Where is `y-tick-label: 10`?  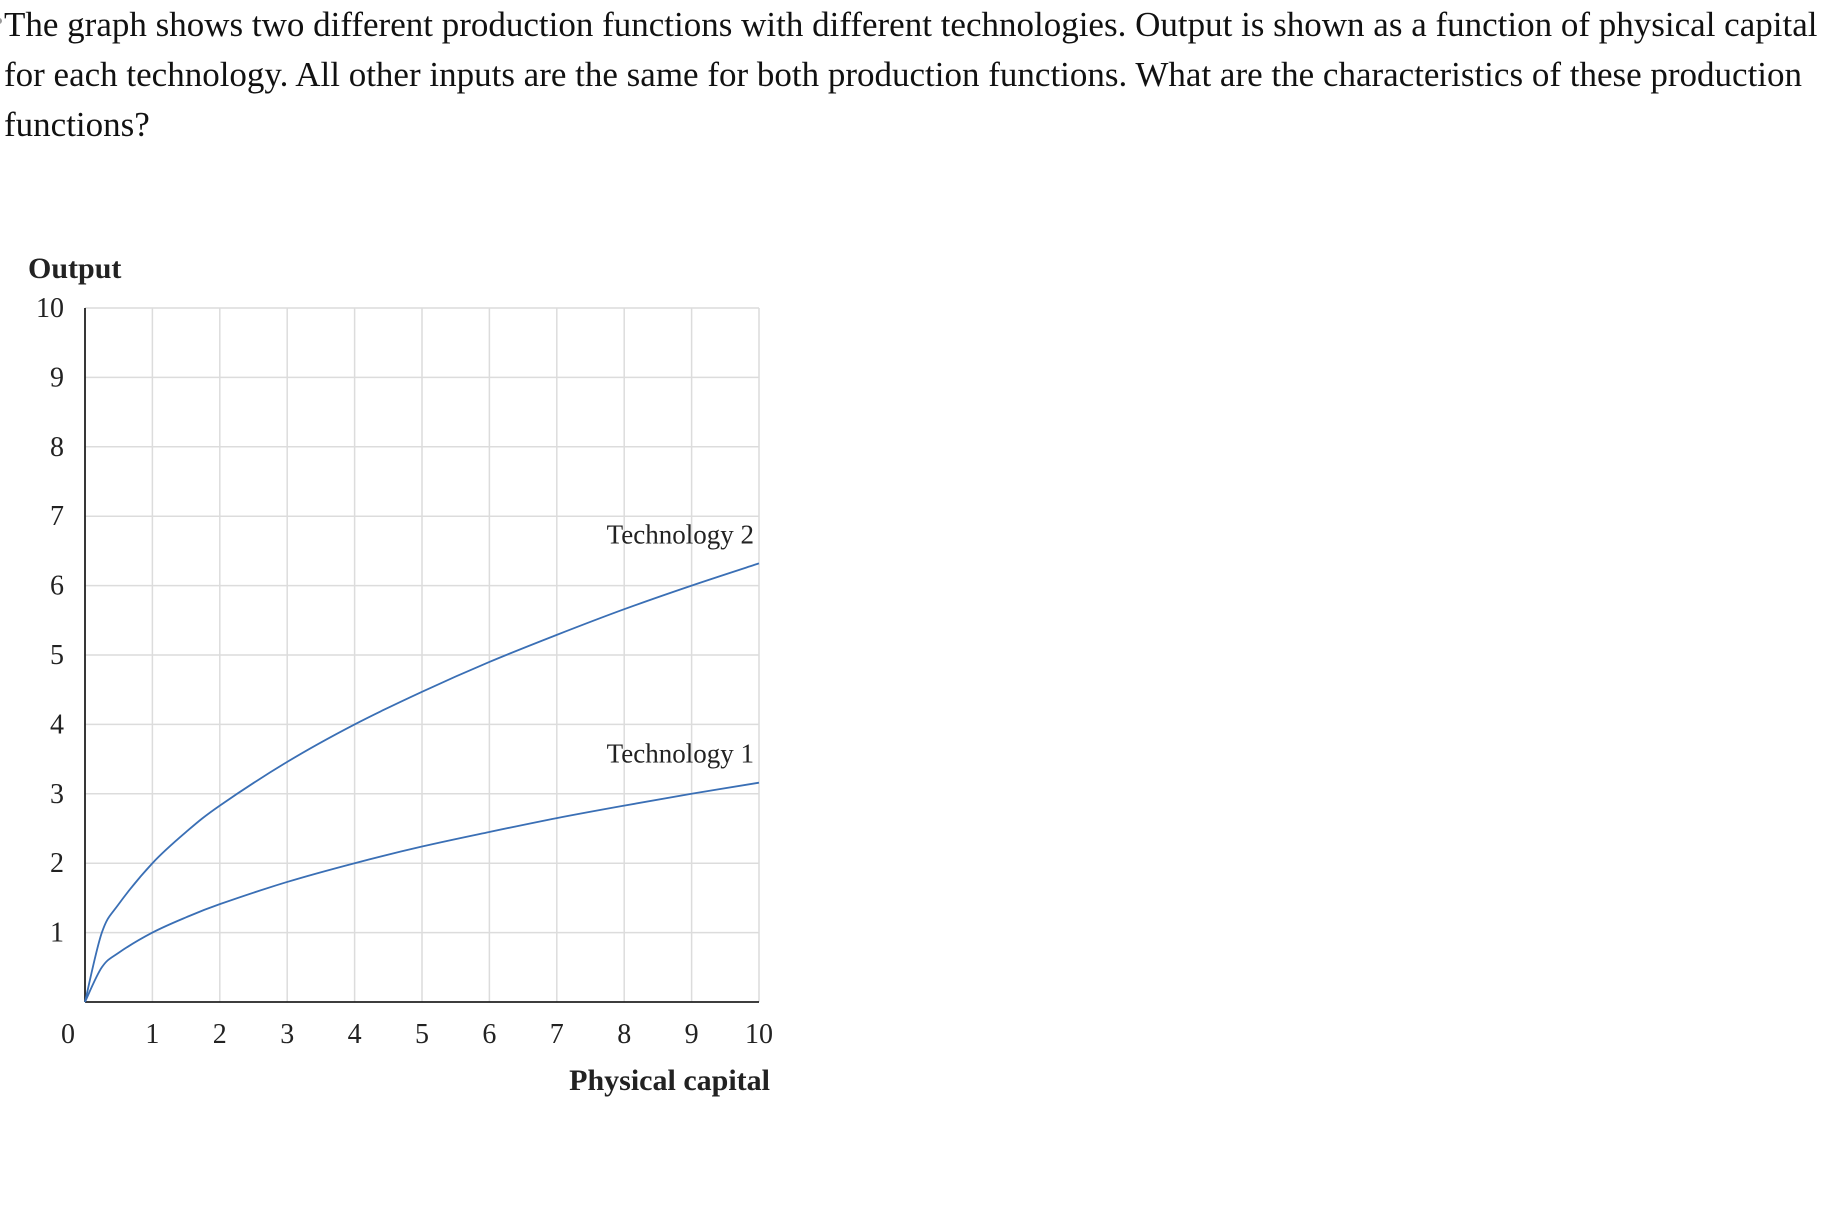
y-tick-label: 10 is located at coordinates (50, 308).